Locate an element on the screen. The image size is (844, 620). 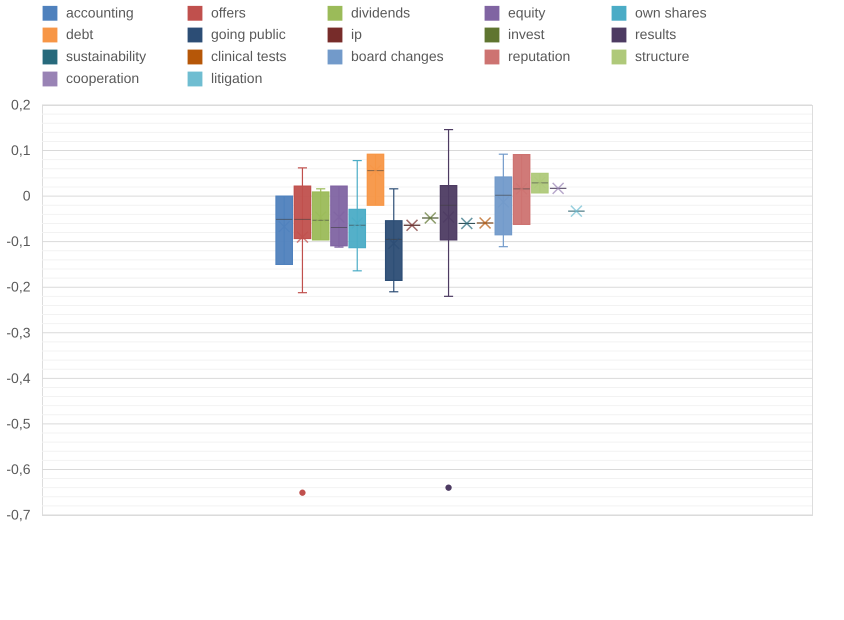
legend-label: litigation is located at coordinates (236, 78).